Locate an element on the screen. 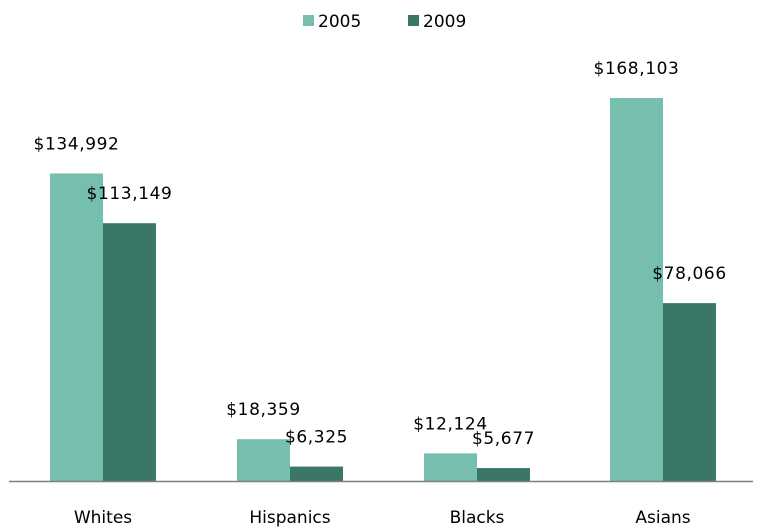 The image size is (762, 529). data-label-asians-2005: $168,103 is located at coordinates (637, 69).